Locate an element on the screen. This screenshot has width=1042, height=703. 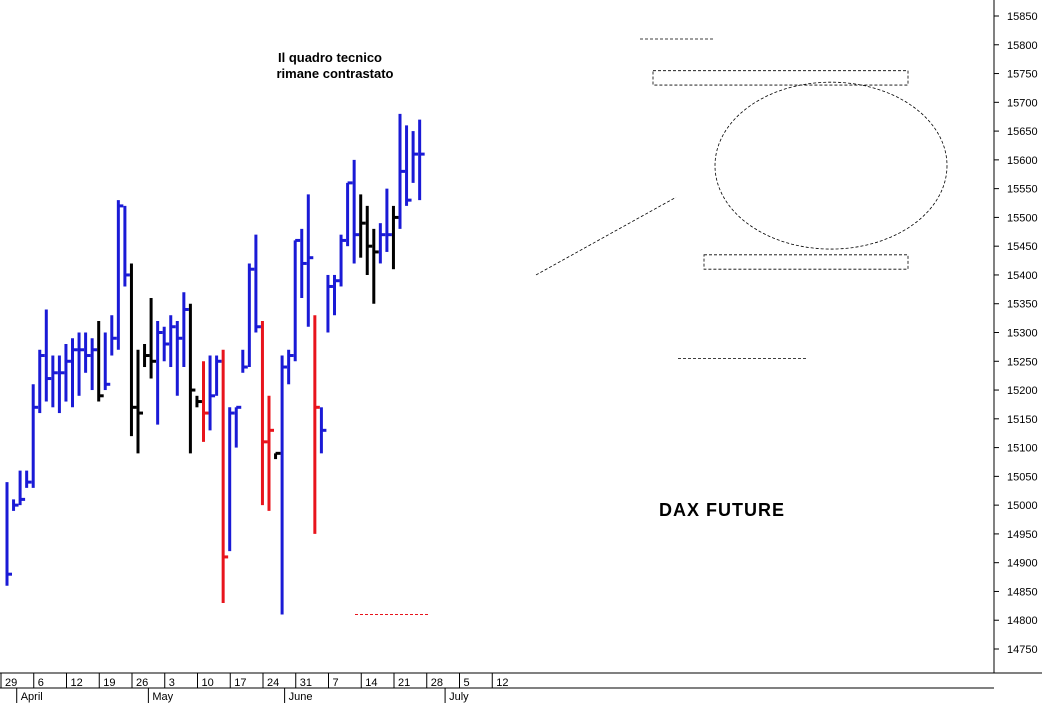
annotation-line-2: rimane contrastato is located at coordinates (334, 73).